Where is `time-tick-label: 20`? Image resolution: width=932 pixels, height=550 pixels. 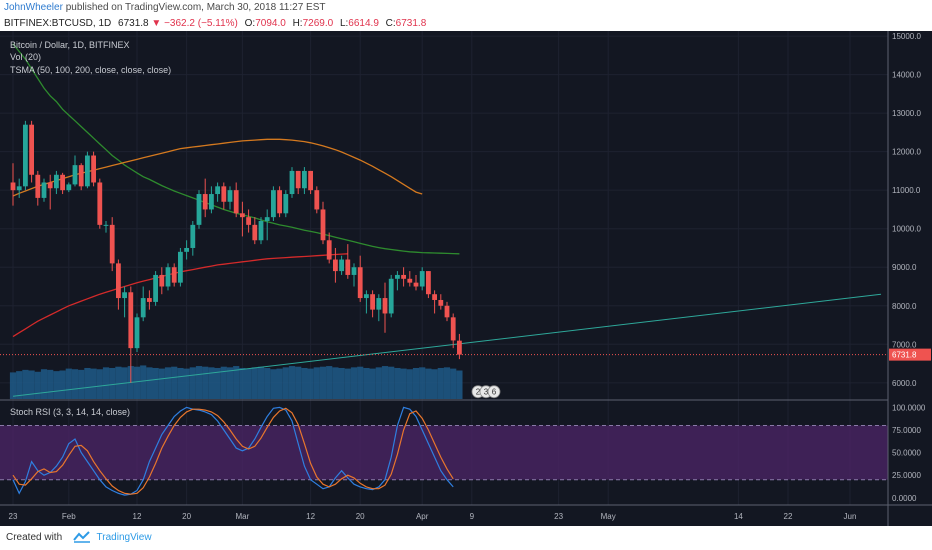 time-tick-label: 20 is located at coordinates (186, 516).